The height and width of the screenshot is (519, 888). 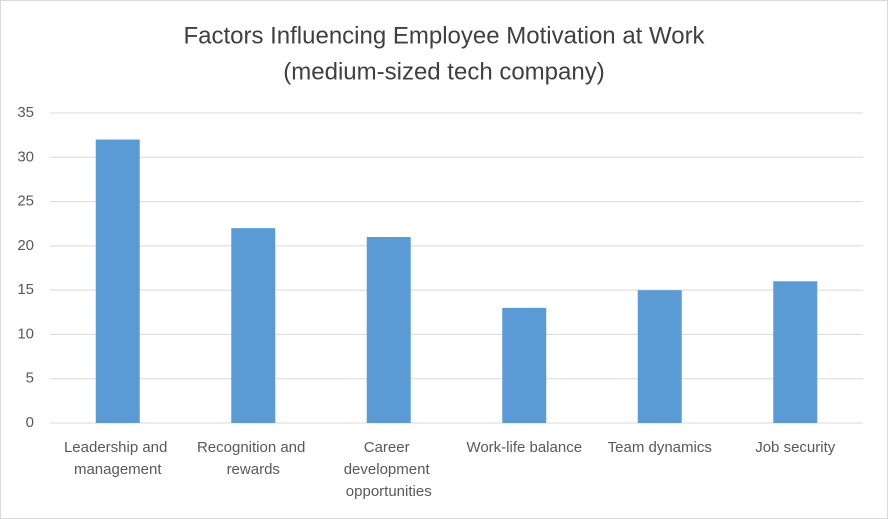 I want to click on x-tick-label: Leadership and management, so click(x=118, y=458).